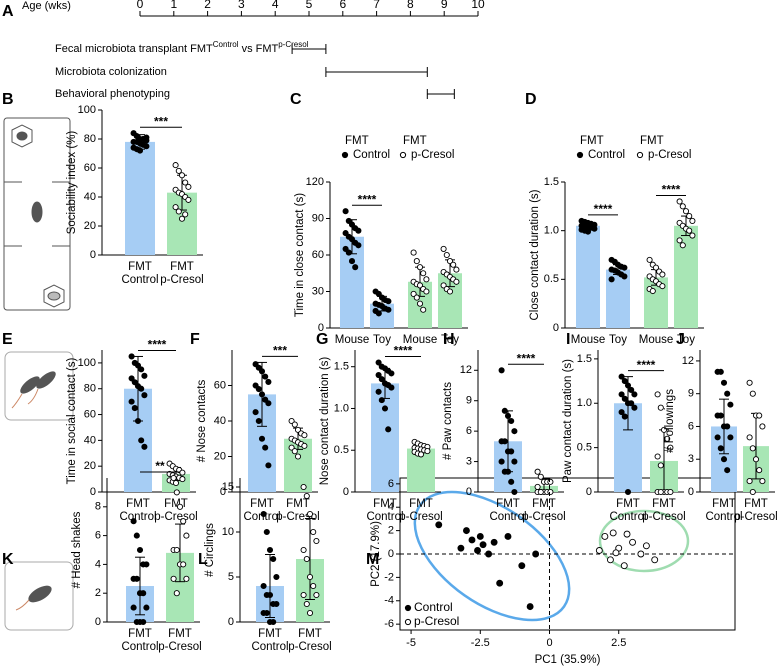  Describe the element at coordinates (391, 531) in the screenshot. I see `y-tick-label: 2` at that location.